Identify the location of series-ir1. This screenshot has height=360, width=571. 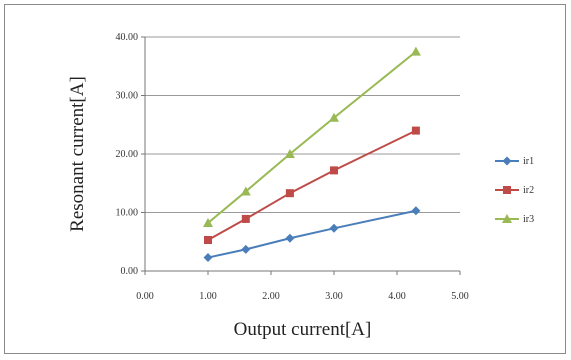
(312, 234).